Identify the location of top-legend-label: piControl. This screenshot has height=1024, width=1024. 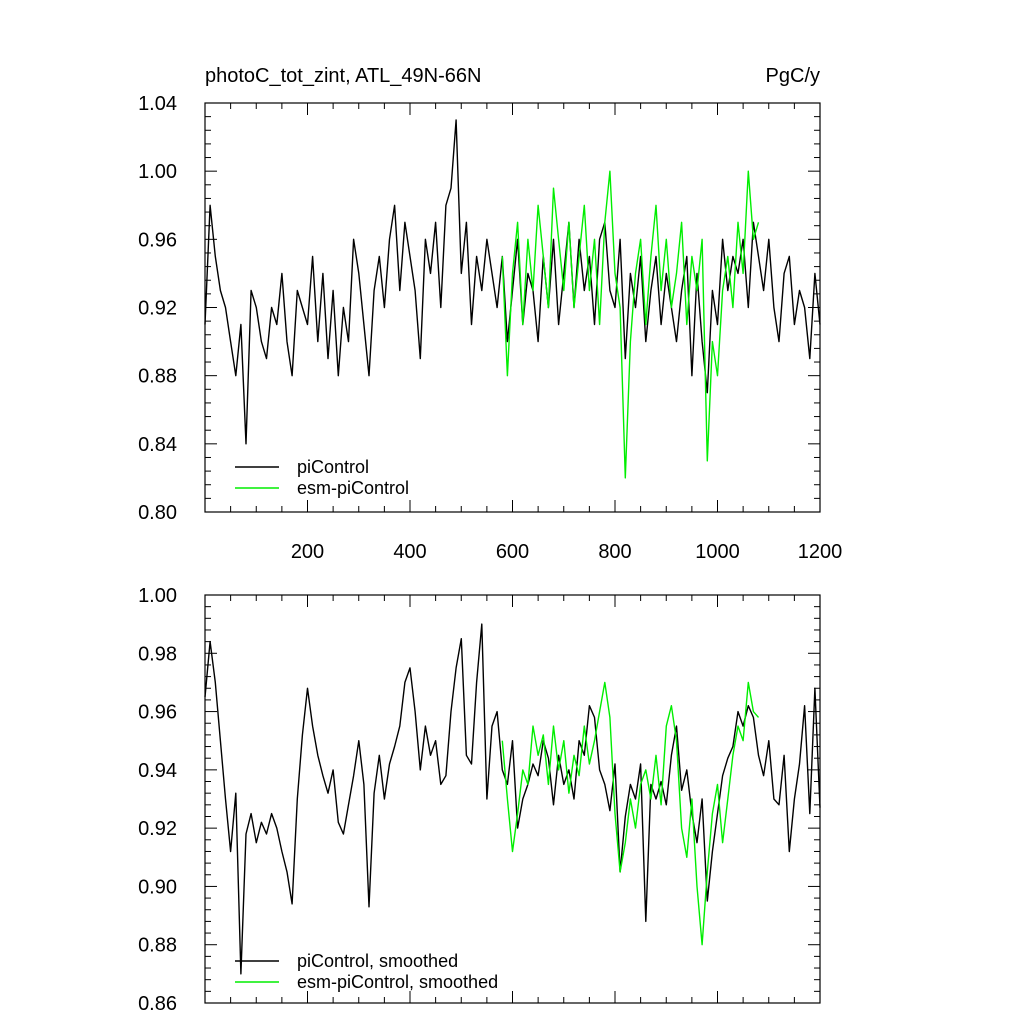
(333, 467).